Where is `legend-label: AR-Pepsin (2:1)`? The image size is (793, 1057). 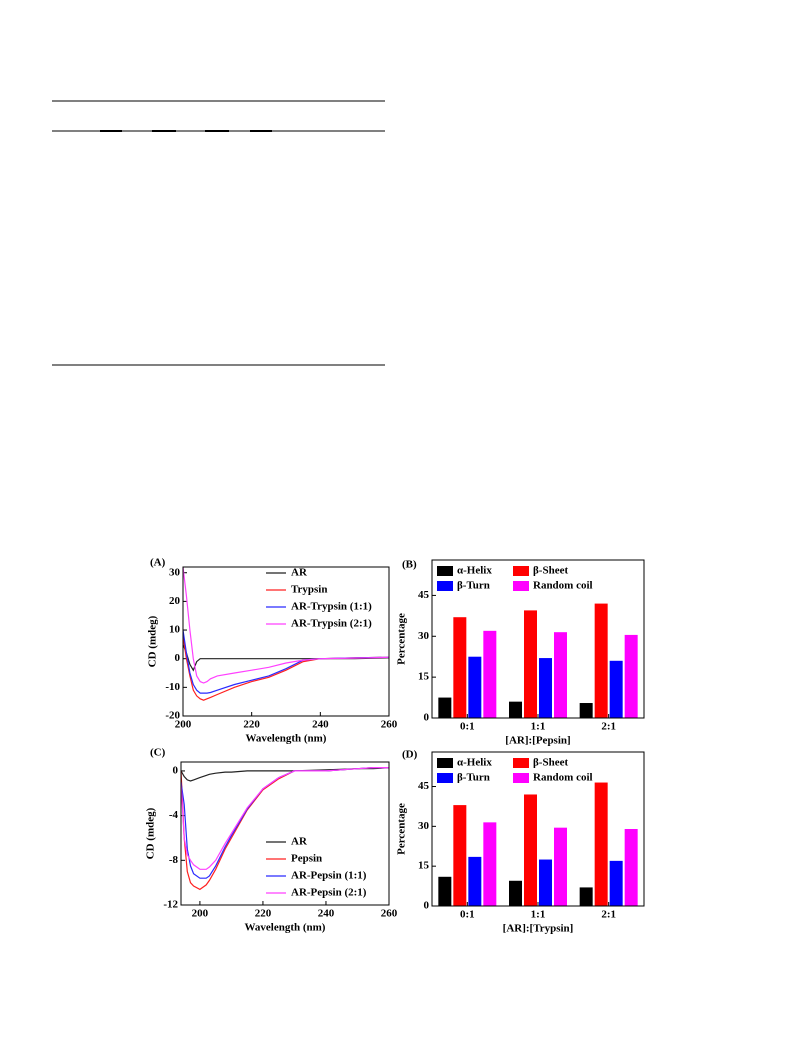
legend-label: AR-Pepsin (2:1) is located at coordinates (329, 893).